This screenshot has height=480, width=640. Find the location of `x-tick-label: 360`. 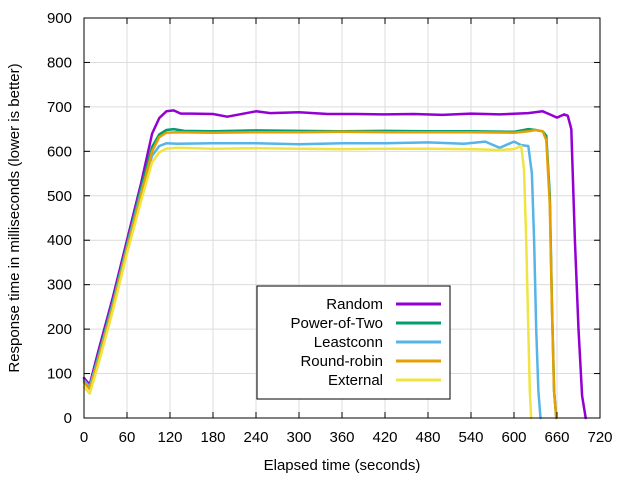

x-tick-label: 360 is located at coordinates (341, 437).